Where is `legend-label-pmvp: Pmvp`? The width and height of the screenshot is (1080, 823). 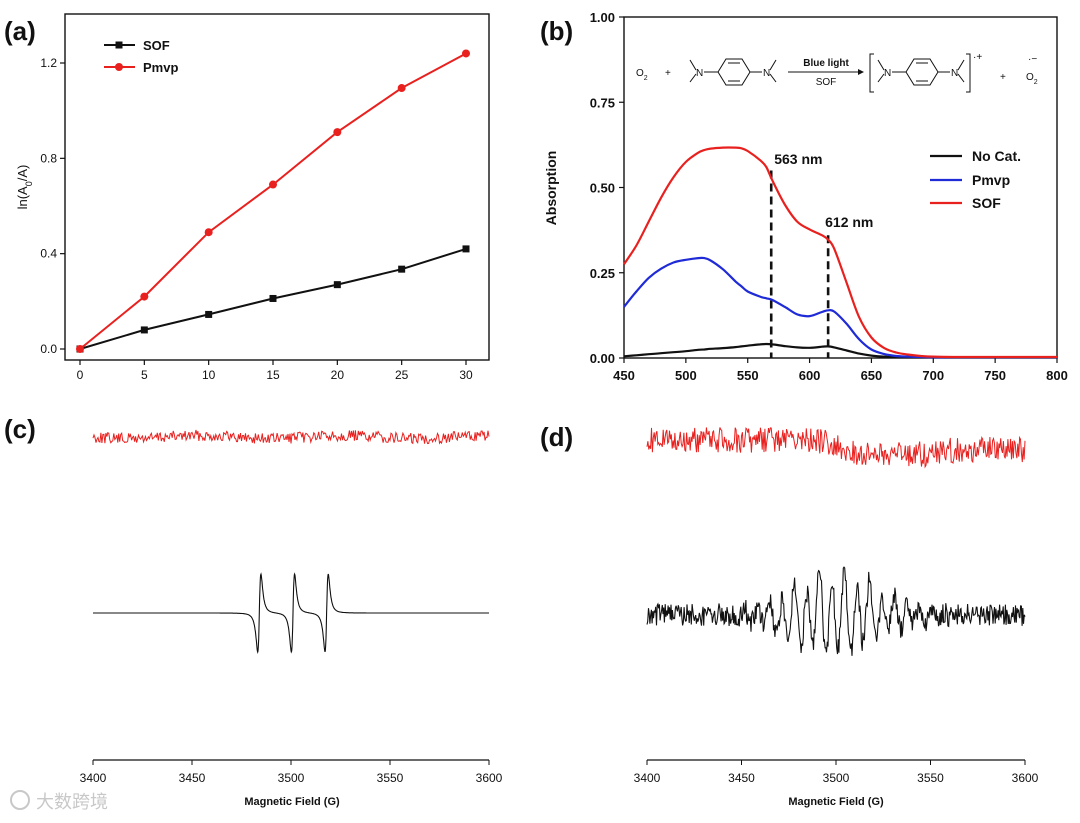
legend-label-pmvp: Pmvp is located at coordinates (160, 67).